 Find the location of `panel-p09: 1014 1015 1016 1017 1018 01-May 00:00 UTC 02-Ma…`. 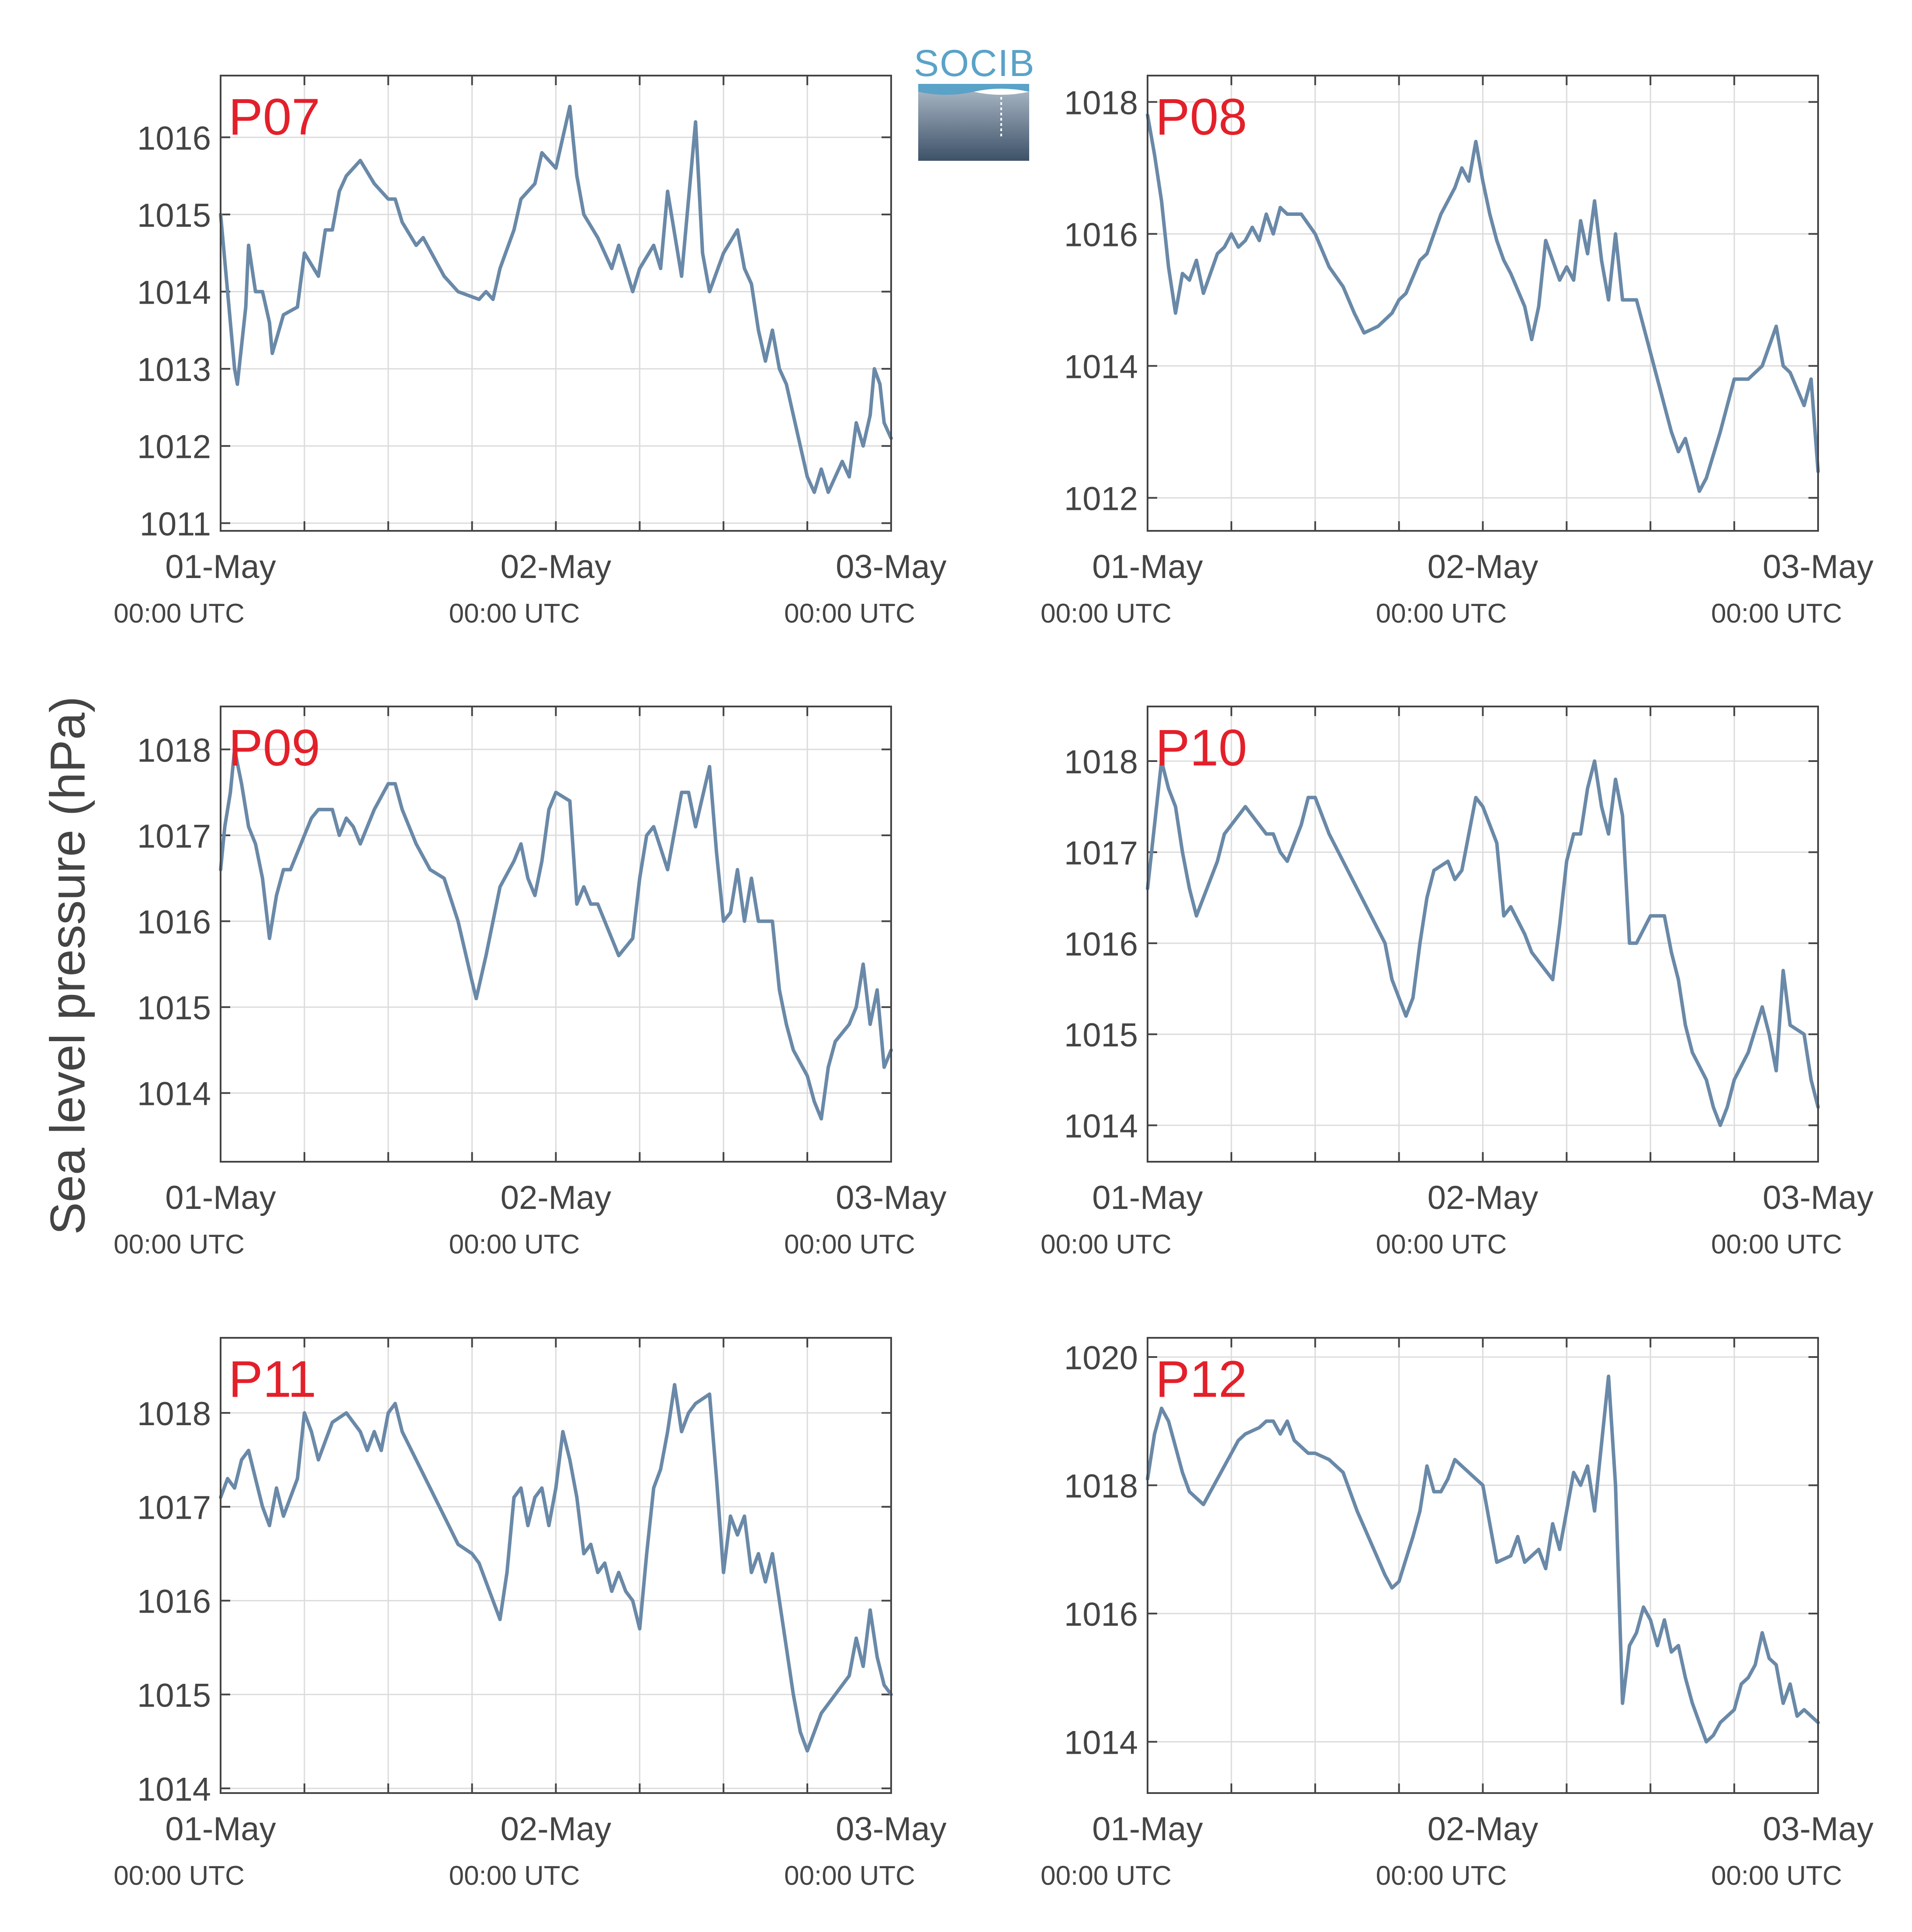

panel-p09: 1014 1015 1016 1017 1018 01-May 00:00 UTC 02-Ma… is located at coordinates (531, 983).